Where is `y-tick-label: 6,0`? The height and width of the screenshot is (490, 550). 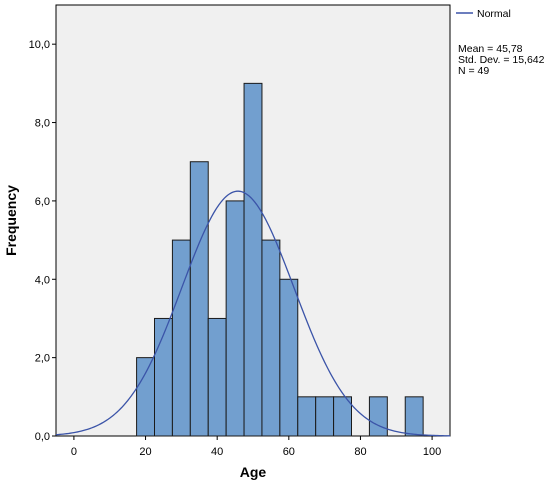
y-tick-label: 6,0 is located at coordinates (42, 202).